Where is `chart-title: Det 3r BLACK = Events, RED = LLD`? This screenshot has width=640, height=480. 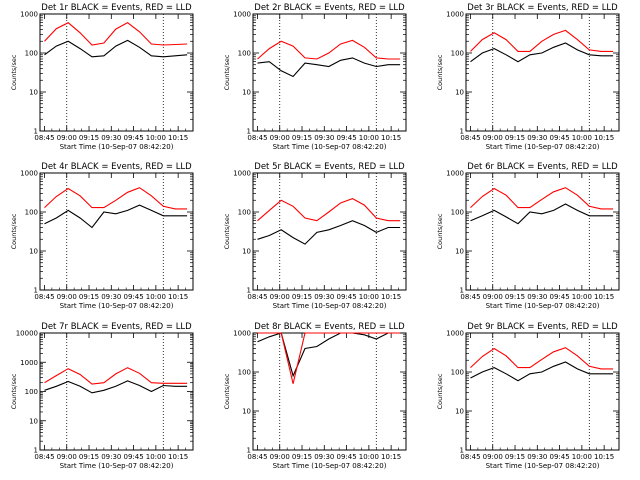 chart-title: Det 3r BLACK = Events, RED = LLD is located at coordinates (542, 8).